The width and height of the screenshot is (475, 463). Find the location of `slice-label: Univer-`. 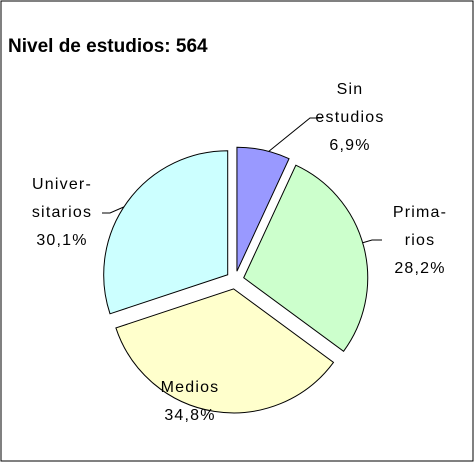

slice-label: Univer- is located at coordinates (62, 184).